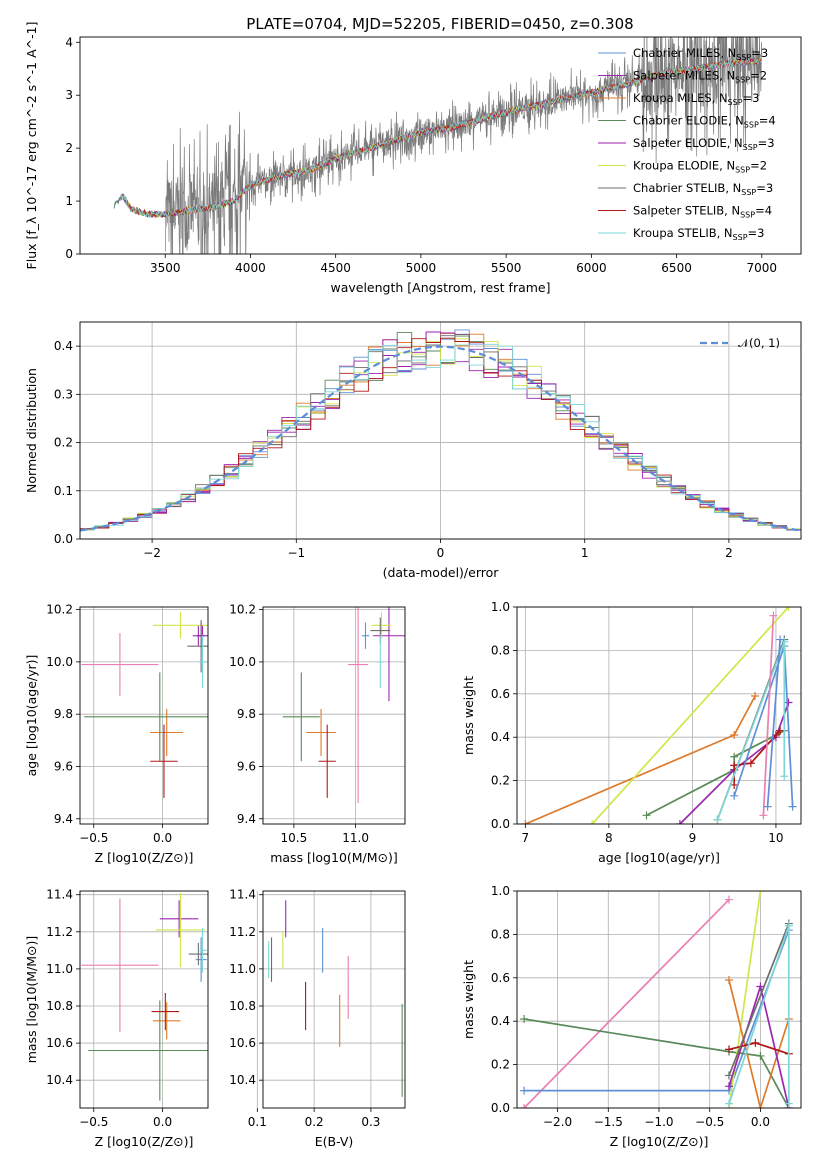  What do you see at coordinates (242, 610) in the screenshot?
I see `y-tick-label: 10.2` at bounding box center [242, 610].